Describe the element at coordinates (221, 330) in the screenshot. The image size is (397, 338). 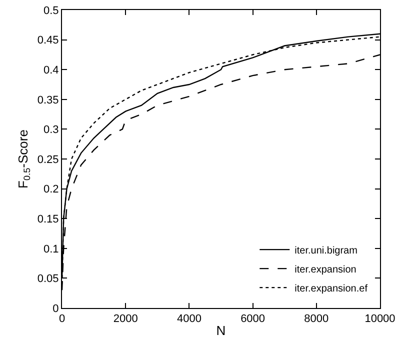
I see `x-axis-title: N` at that location.